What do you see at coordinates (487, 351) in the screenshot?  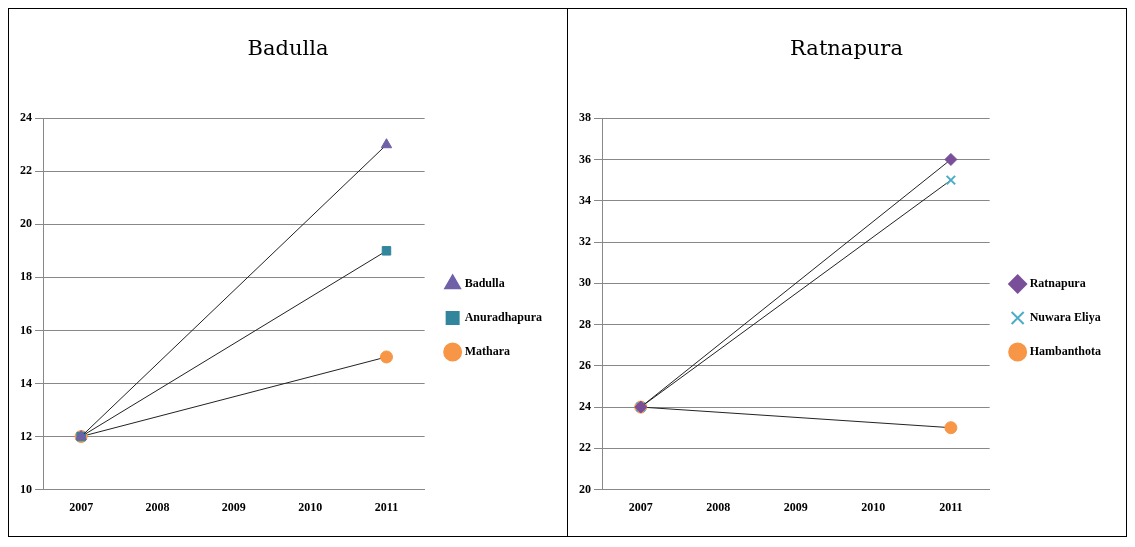 I see `legend-label: Mathara` at bounding box center [487, 351].